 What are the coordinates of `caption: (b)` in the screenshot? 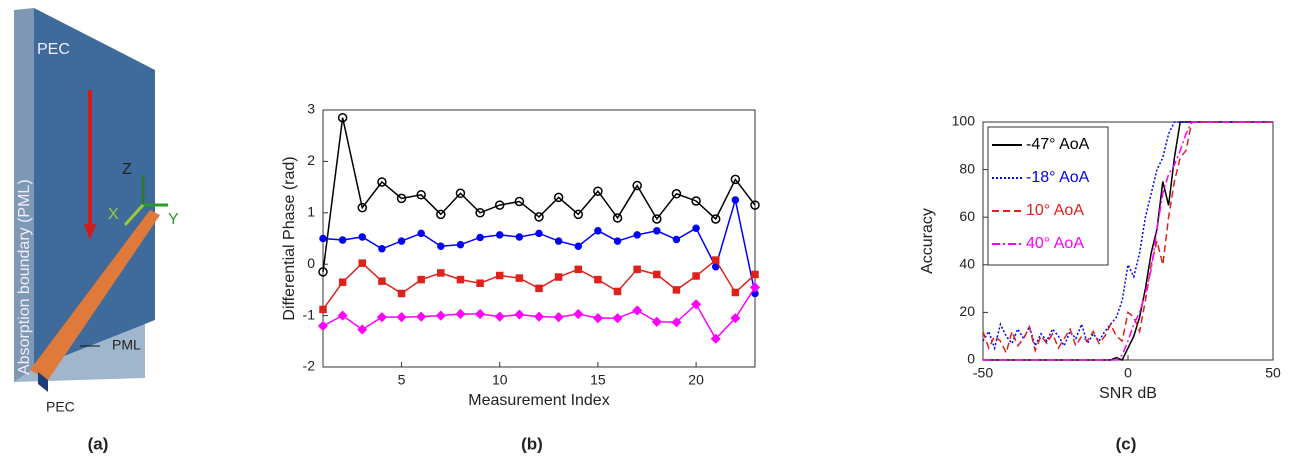 It's located at (532, 443).